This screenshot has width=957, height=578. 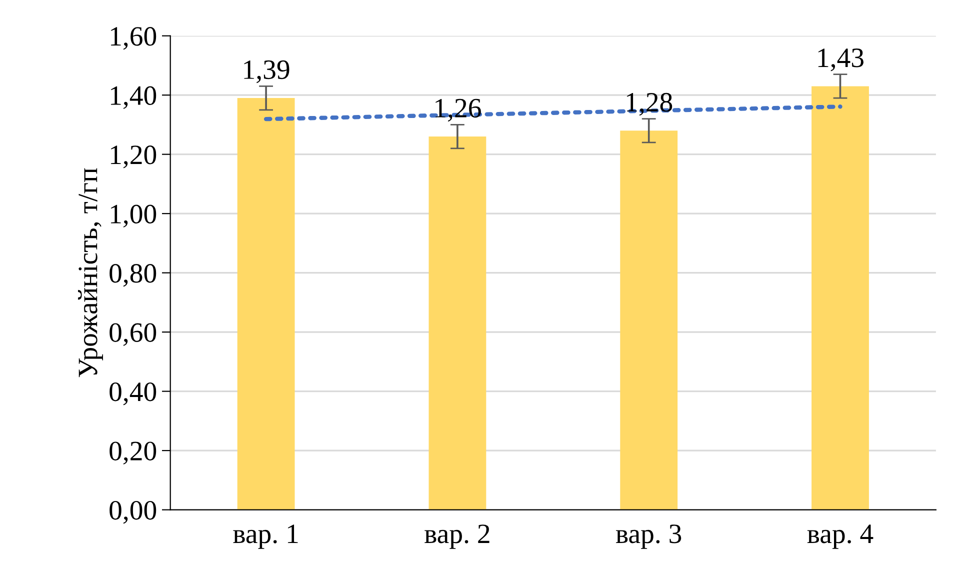 What do you see at coordinates (267, 72) in the screenshot?
I see `data-label: 1,39` at bounding box center [267, 72].